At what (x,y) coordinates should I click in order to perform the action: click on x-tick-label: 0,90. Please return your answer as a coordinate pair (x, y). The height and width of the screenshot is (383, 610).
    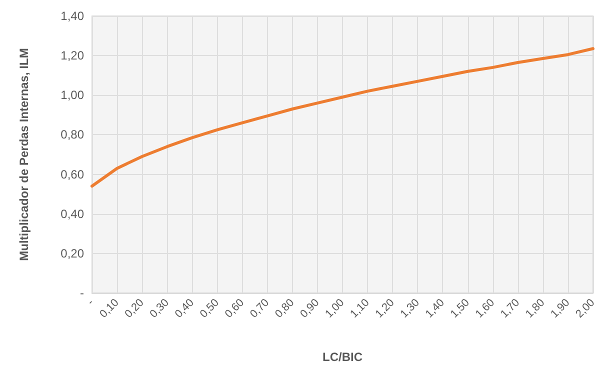
    Looking at the image, I should click on (310, 308).